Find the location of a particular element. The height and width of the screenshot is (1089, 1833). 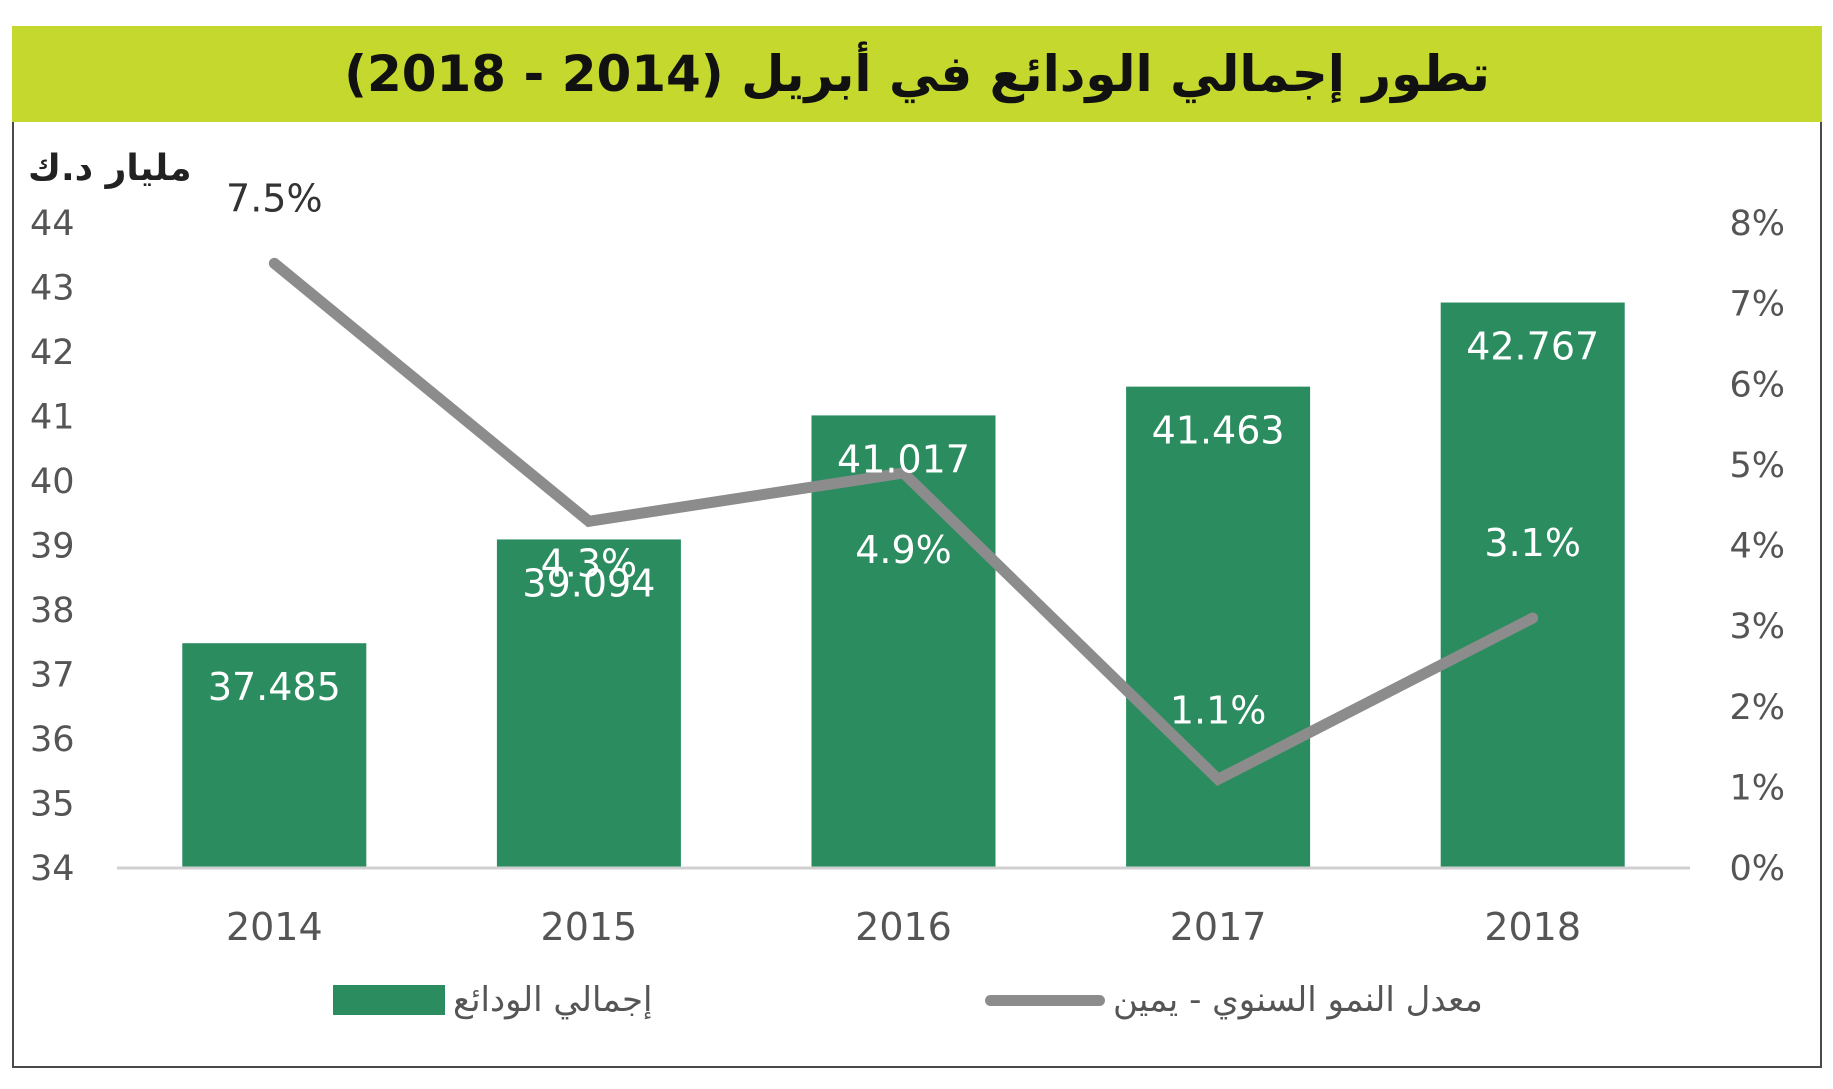

bar-value-label: 41.017 is located at coordinates (903, 459).